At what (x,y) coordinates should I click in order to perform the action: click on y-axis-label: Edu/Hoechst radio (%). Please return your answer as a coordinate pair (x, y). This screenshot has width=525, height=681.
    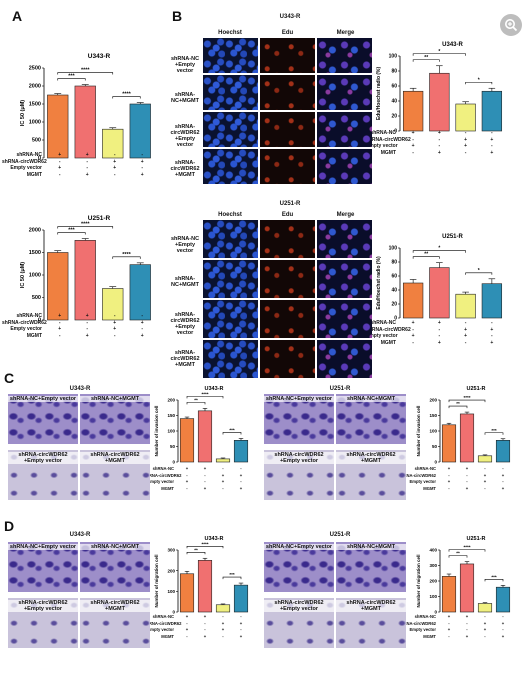
    Looking at the image, I should click on (379, 283).